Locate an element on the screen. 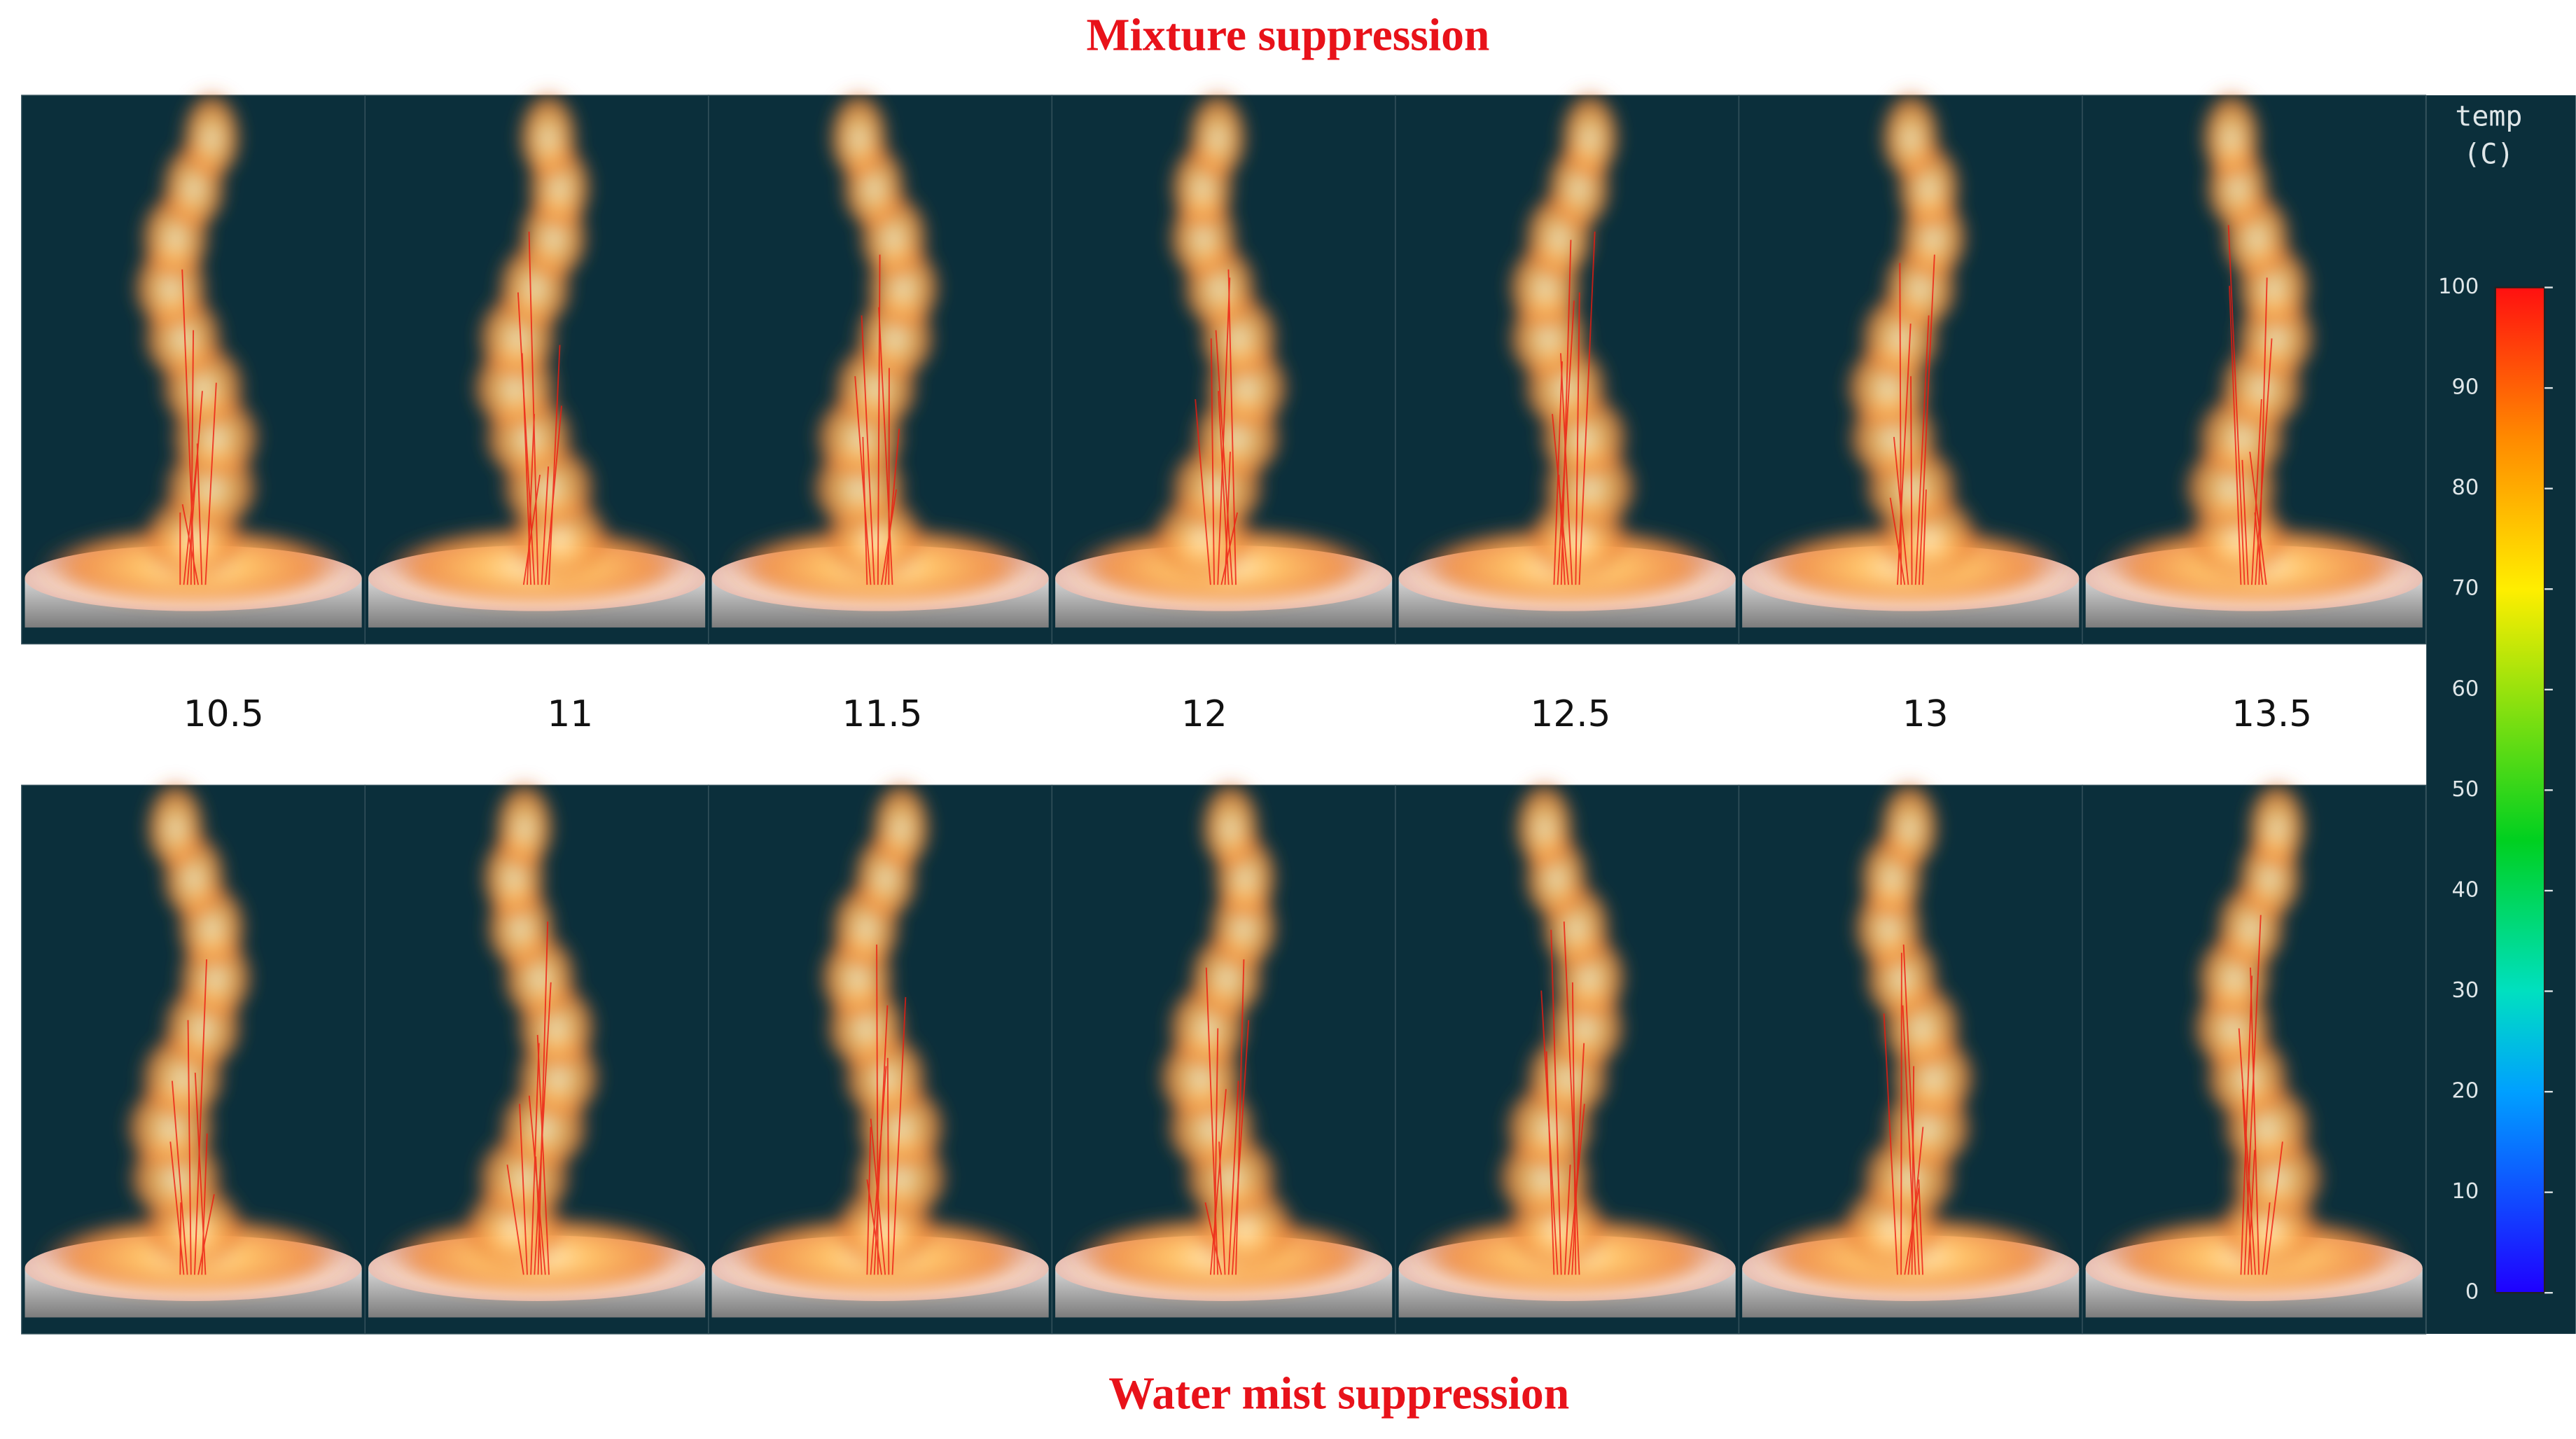 The image size is (2576, 1439). bottom-title: Water mist suppression is located at coordinates (1338, 1393).